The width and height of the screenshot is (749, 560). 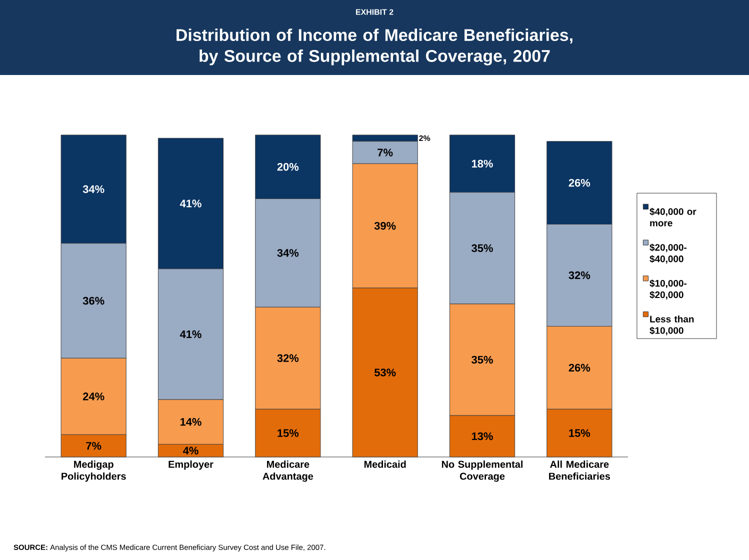 What do you see at coordinates (482, 471) in the screenshot?
I see `x-tick-label: No Supplemental Coverage` at bounding box center [482, 471].